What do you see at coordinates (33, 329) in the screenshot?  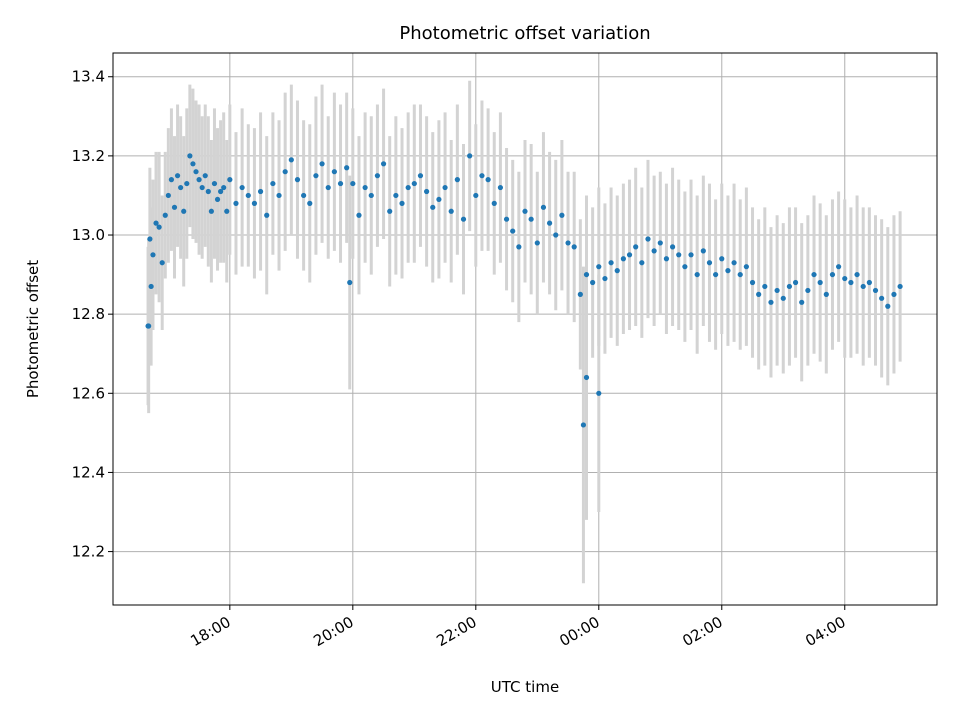 I see `y-axis-label: Photometric offset` at bounding box center [33, 329].